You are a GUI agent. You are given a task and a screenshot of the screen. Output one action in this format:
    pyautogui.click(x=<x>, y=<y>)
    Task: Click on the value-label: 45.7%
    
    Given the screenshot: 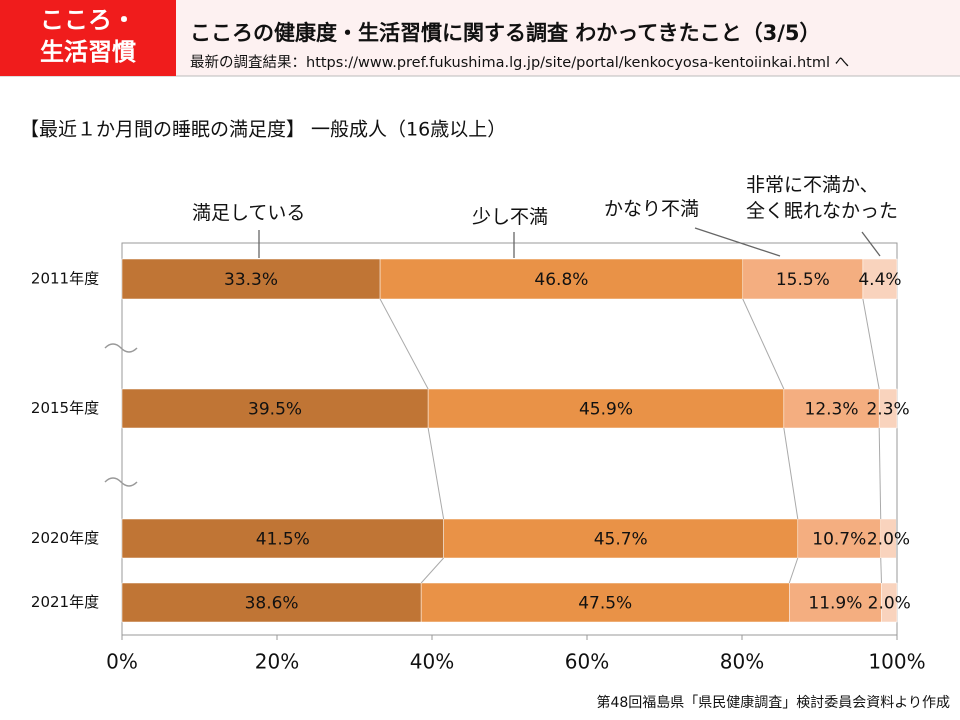 What is the action you would take?
    pyautogui.click(x=621, y=540)
    